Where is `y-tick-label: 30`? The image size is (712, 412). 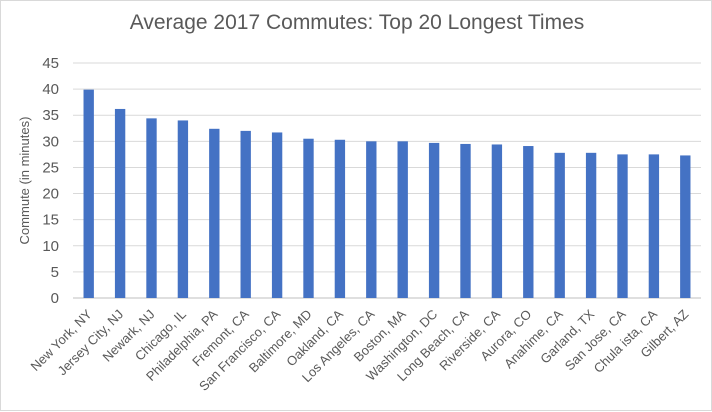
y-tick-label: 30 is located at coordinates (50, 141).